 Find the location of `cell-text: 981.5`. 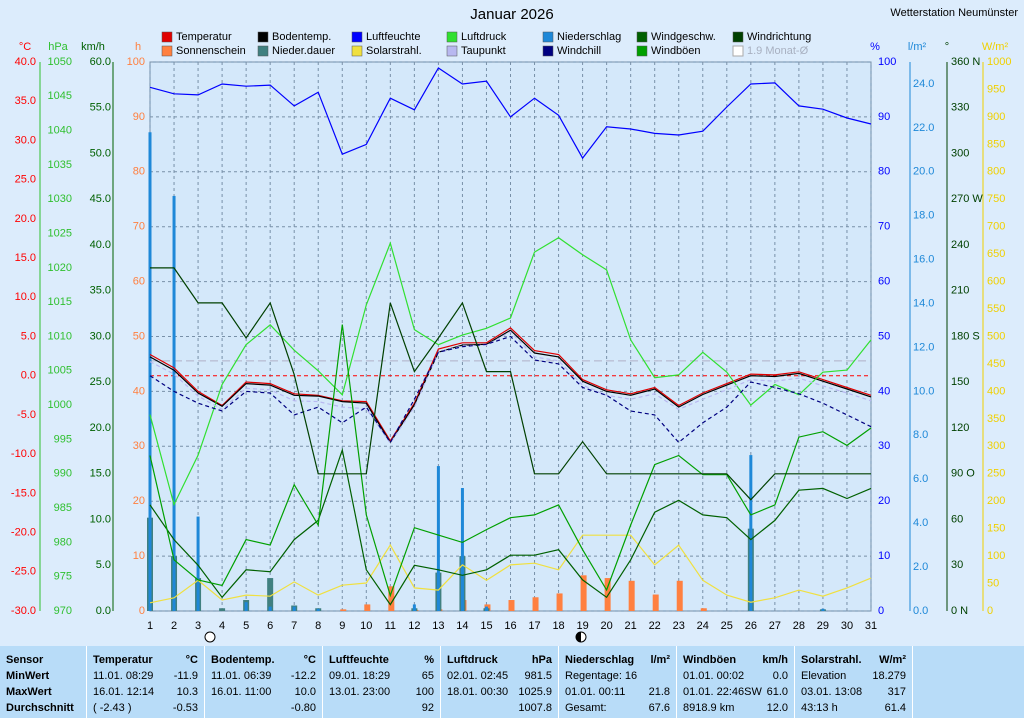

cell-text: 981.5 is located at coordinates (538, 676).